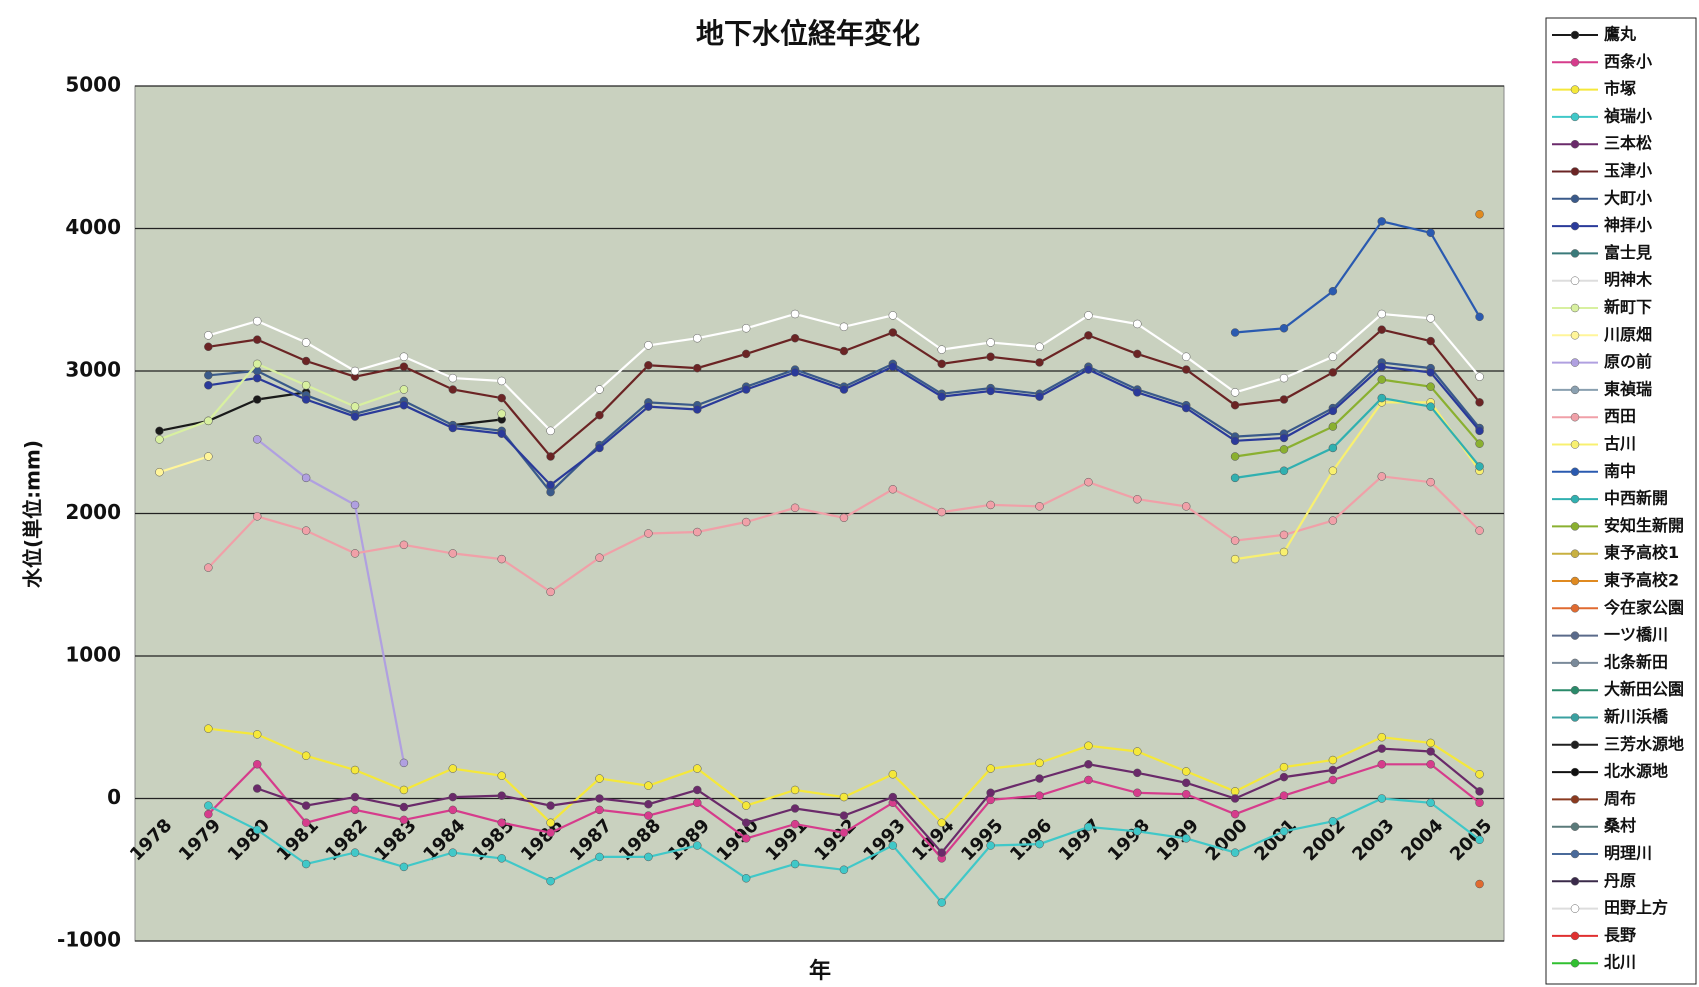 Image resolution: width=1699 pixels, height=987 pixels. What do you see at coordinates (1627, 334) in the screenshot?
I see `legend-label: 川原畑` at bounding box center [1627, 334].